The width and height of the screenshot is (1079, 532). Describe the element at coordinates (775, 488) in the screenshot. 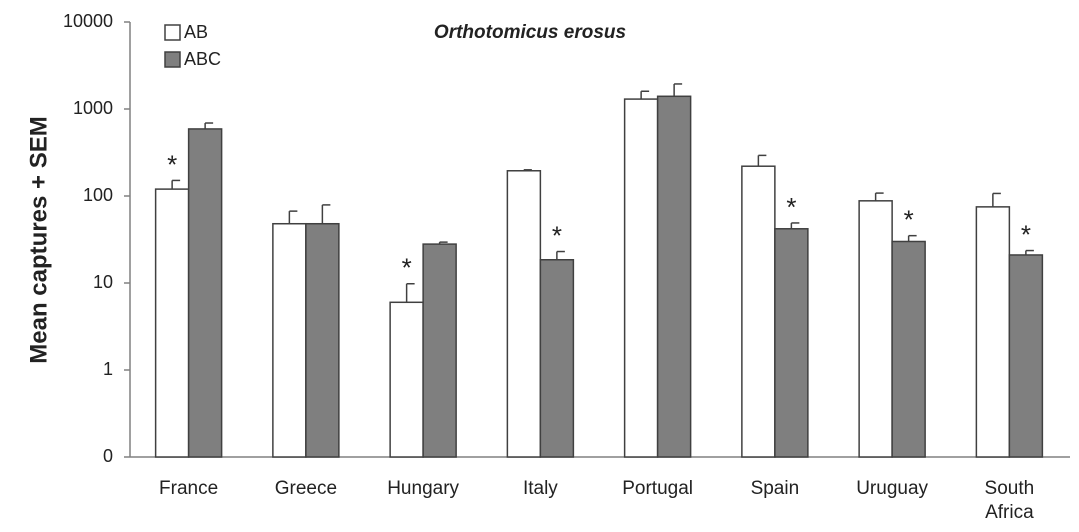

I see `x-tick-label: Spain` at that location.